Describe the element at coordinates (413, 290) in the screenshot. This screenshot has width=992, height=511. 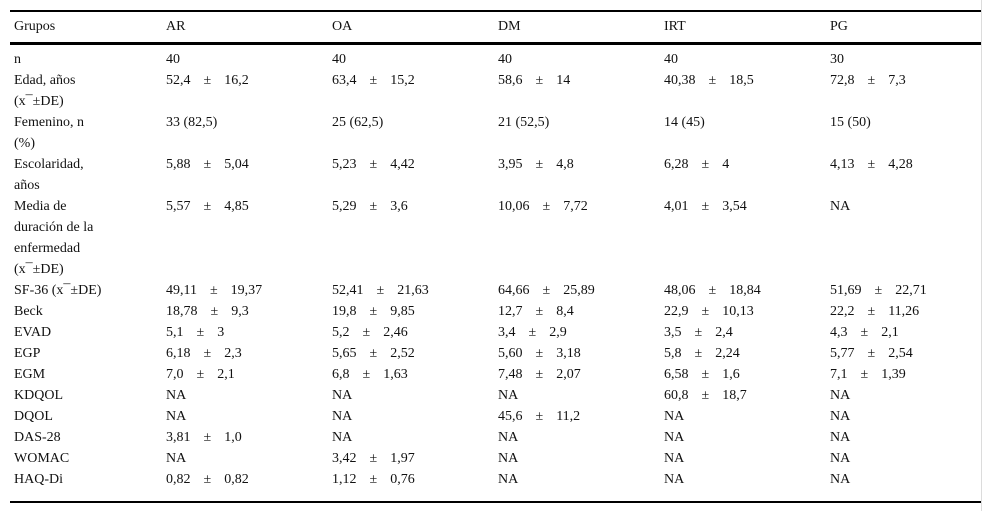
I see `sd-value: 21,63` at that location.